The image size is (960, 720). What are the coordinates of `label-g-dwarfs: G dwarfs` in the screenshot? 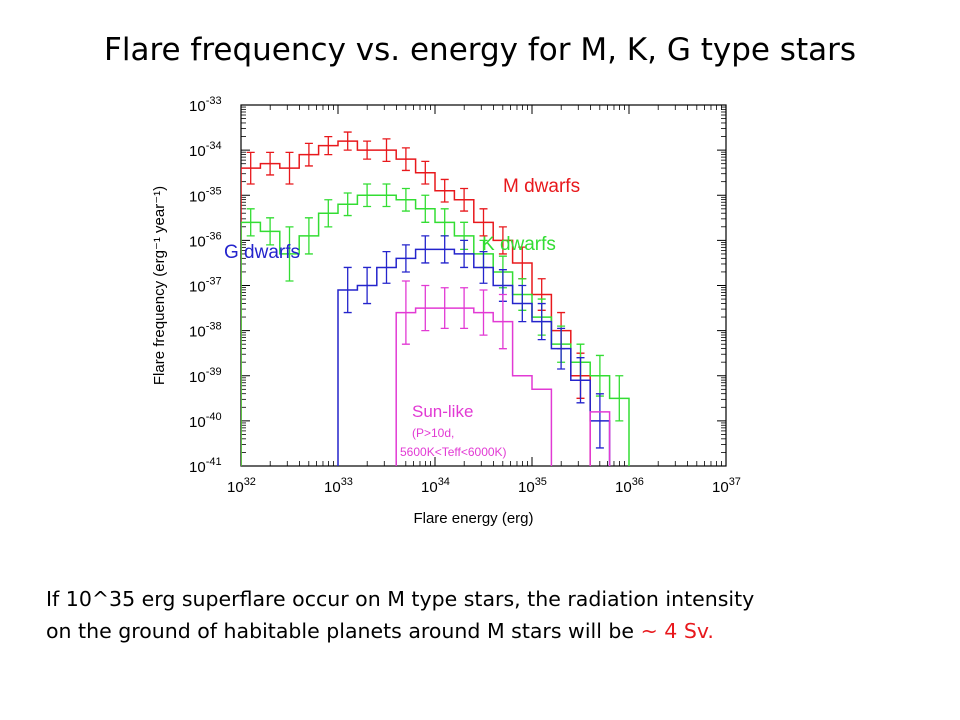 It's located at (262, 252).